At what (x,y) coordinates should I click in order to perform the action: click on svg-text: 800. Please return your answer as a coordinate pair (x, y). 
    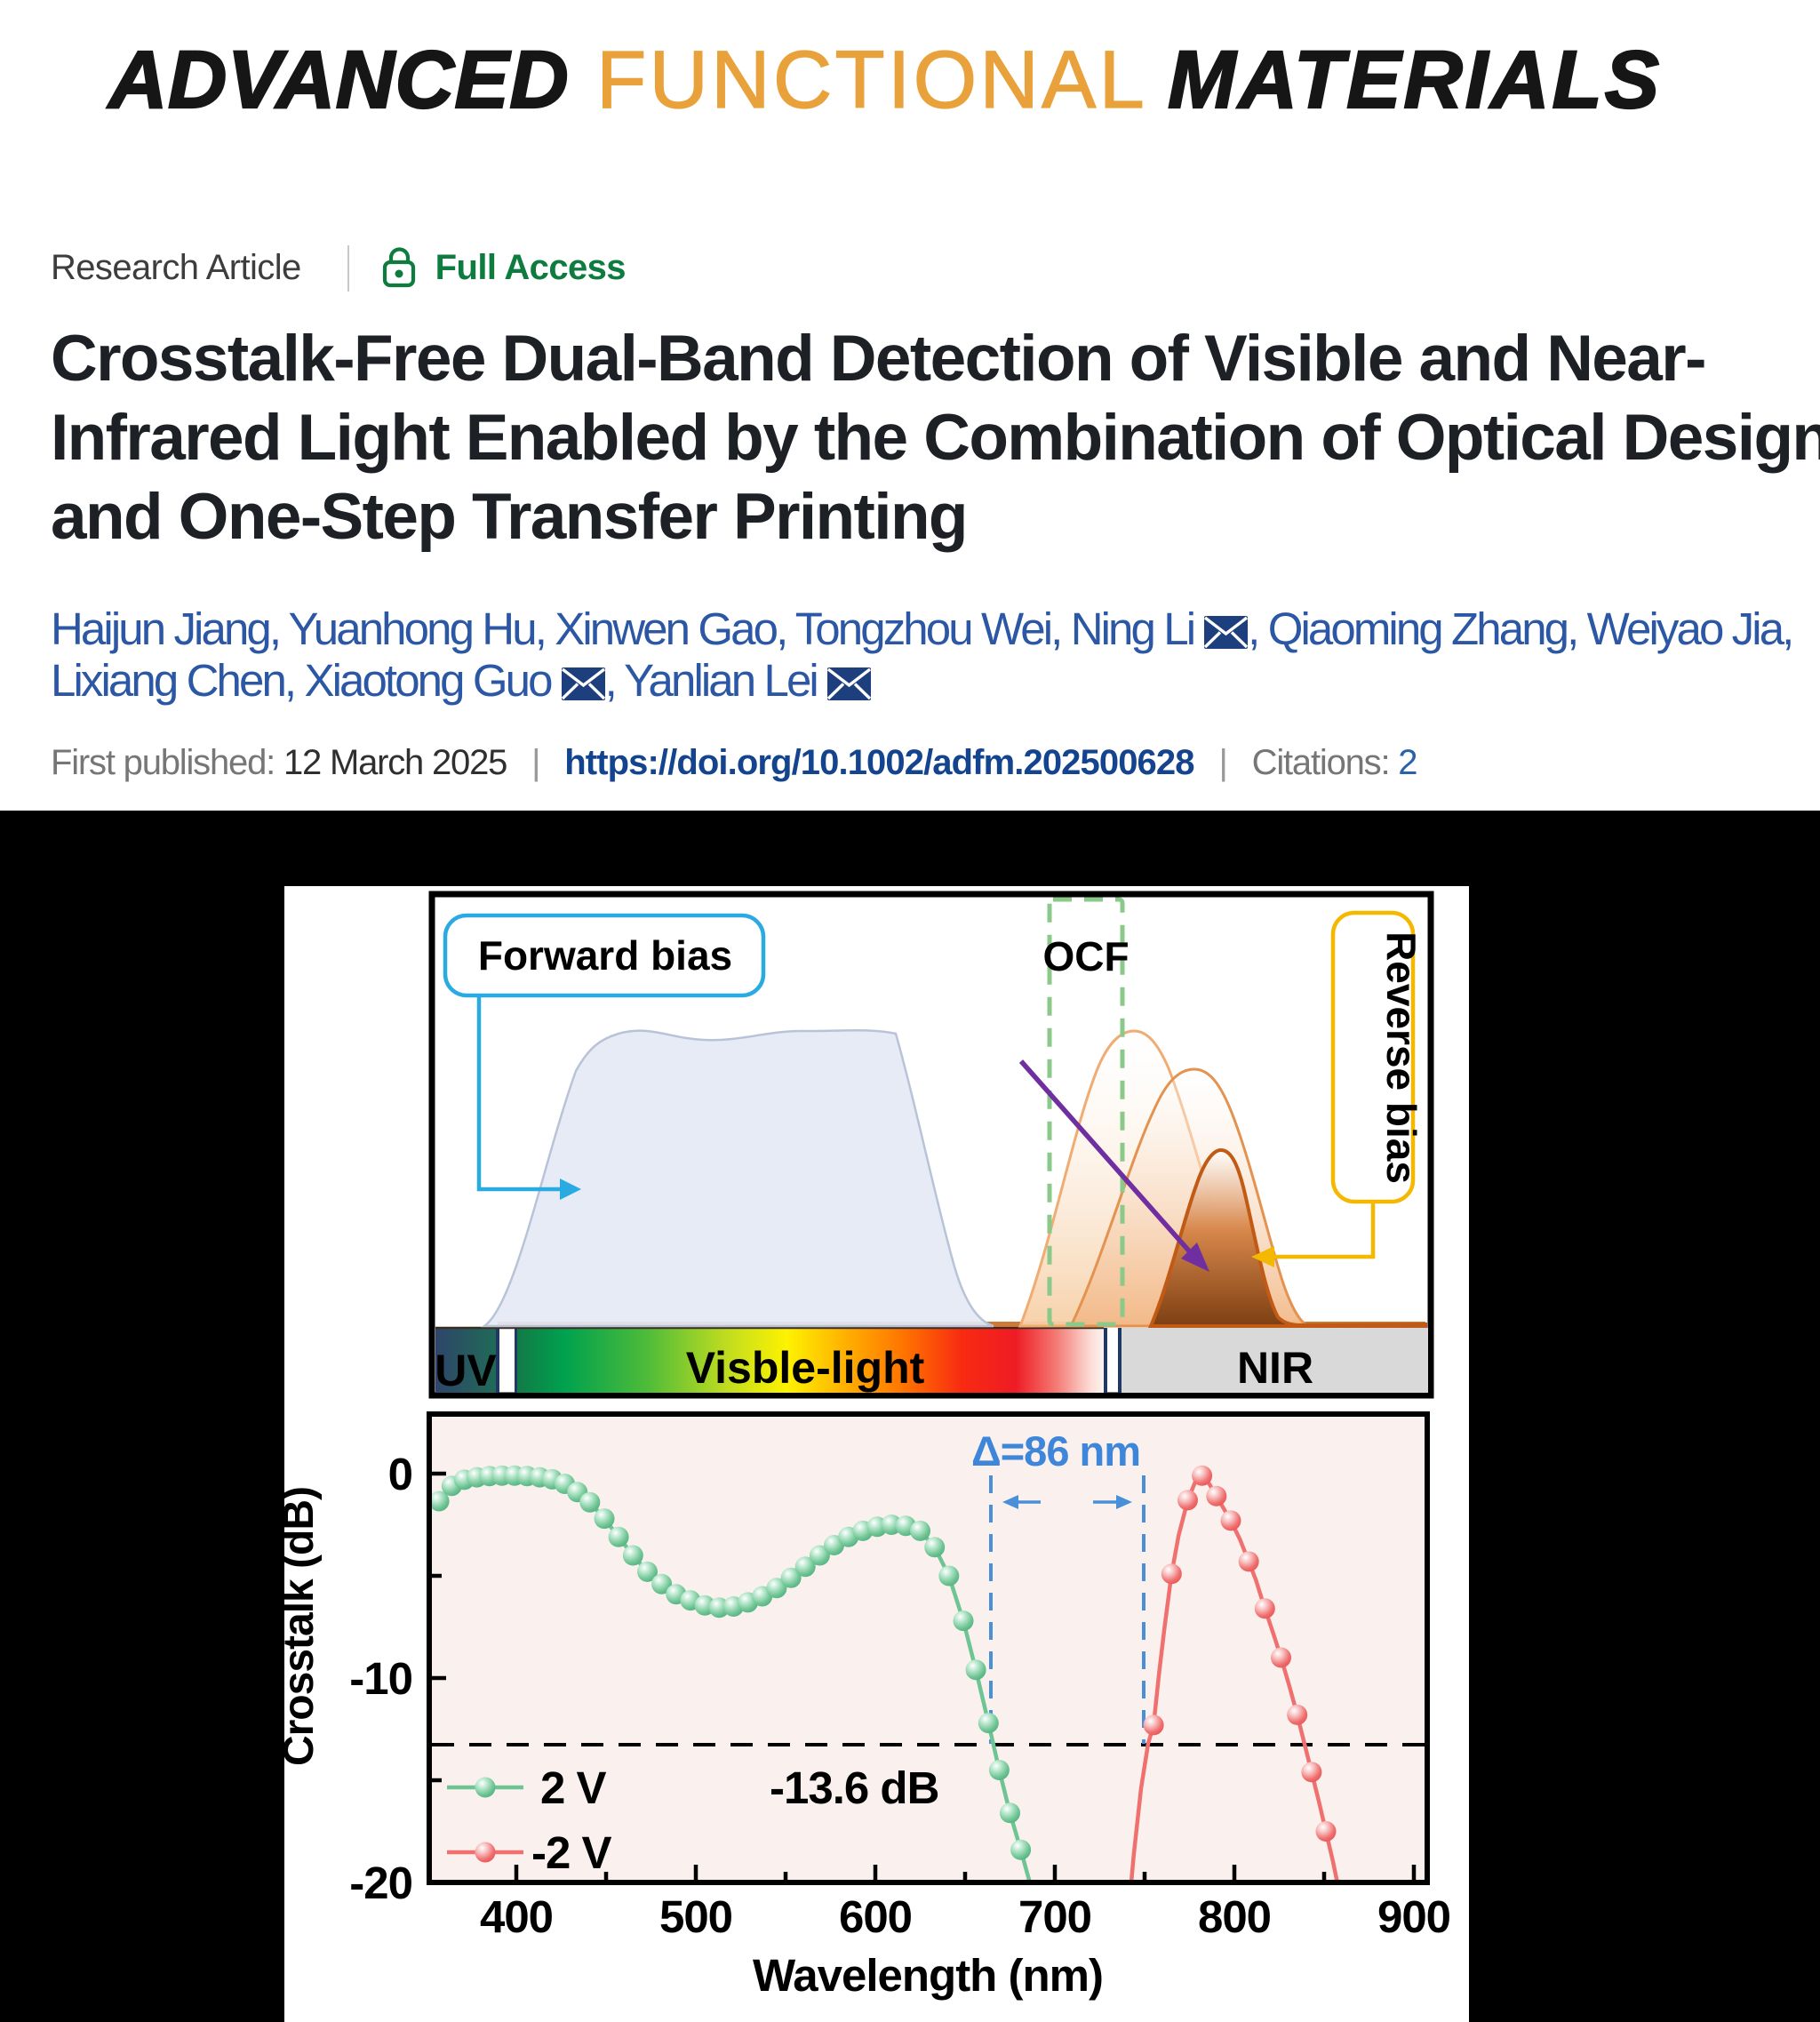
    Looking at the image, I should click on (1234, 1916).